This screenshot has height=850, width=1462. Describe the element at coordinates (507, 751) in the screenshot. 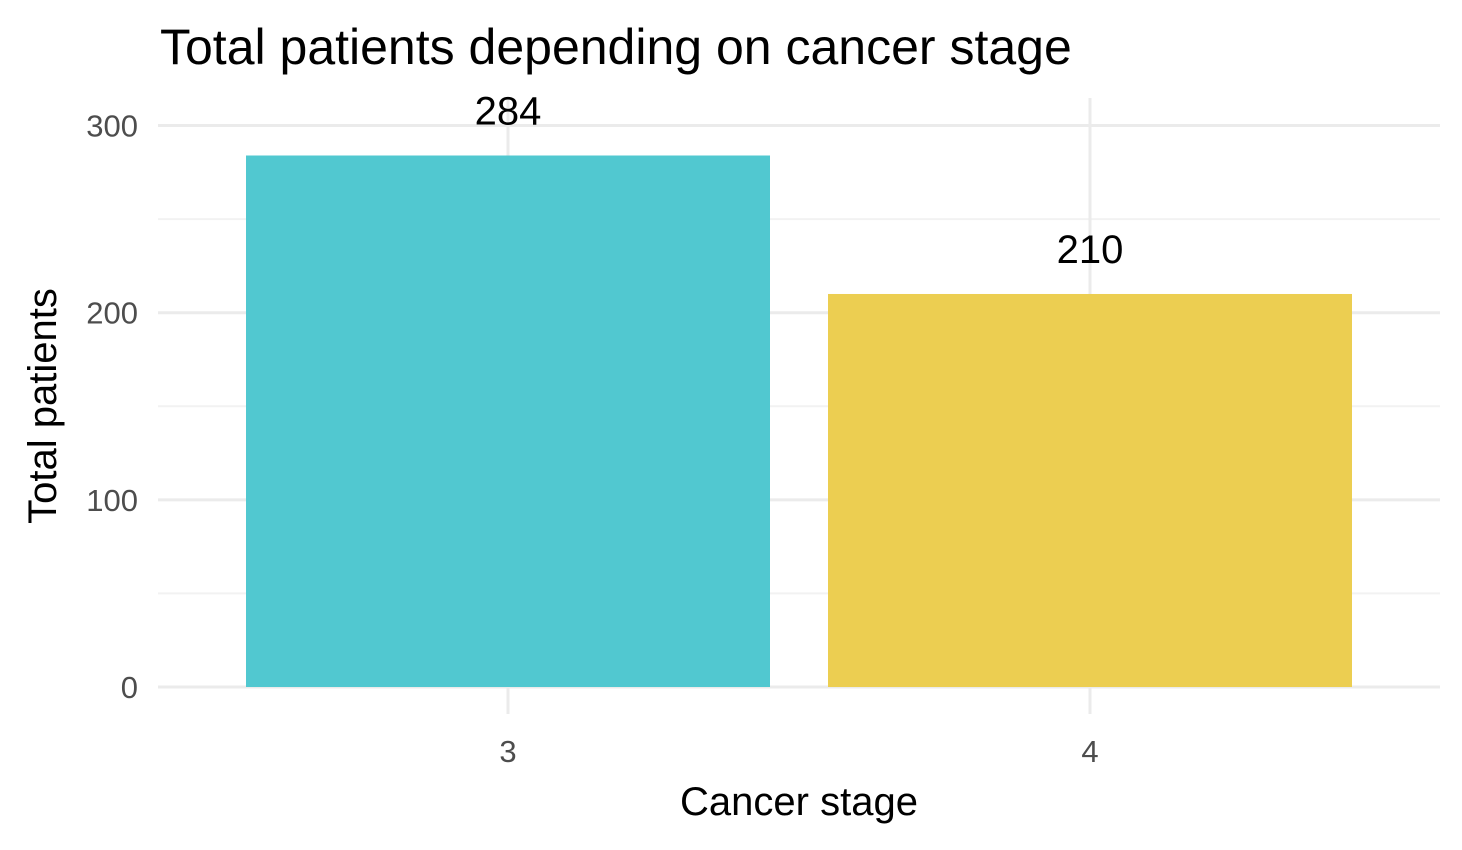

I see `x-tick-label: 3` at that location.